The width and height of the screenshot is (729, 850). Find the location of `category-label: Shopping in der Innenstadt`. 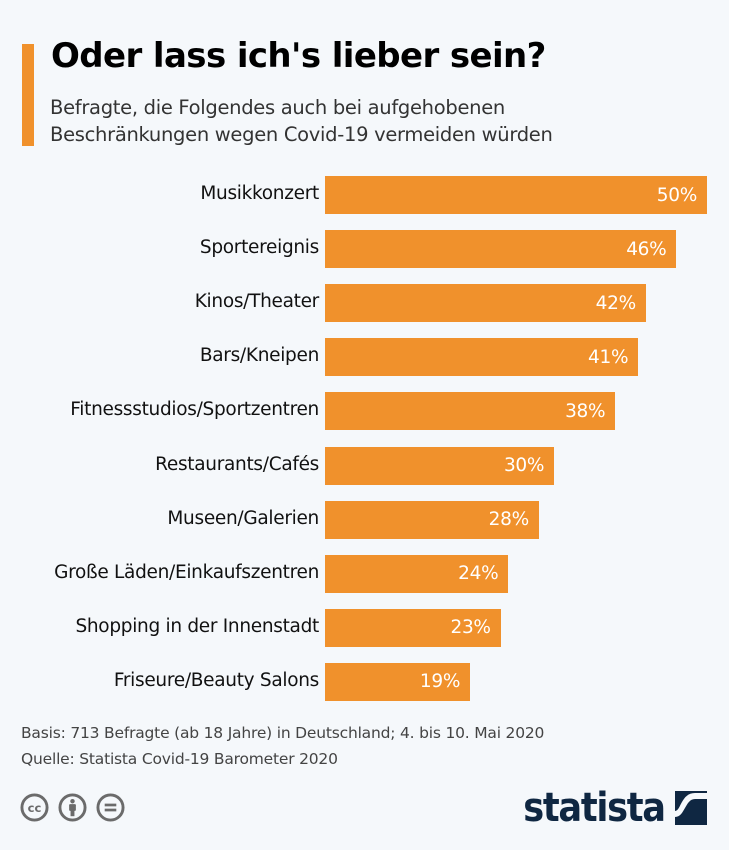

category-label: Shopping in der Innenstadt is located at coordinates (197, 626).